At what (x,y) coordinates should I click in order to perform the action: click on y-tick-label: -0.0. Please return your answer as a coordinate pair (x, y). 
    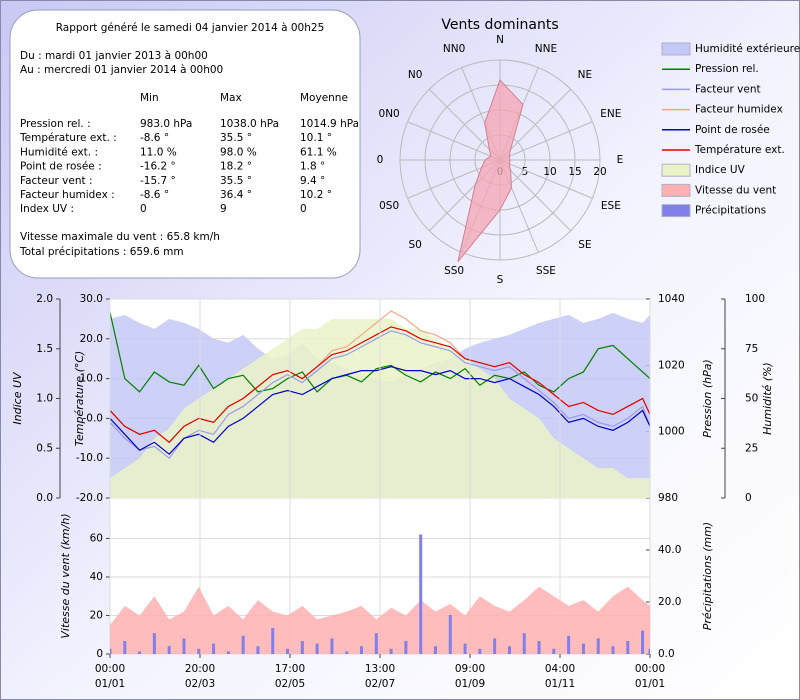
    Looking at the image, I should click on (93, 418).